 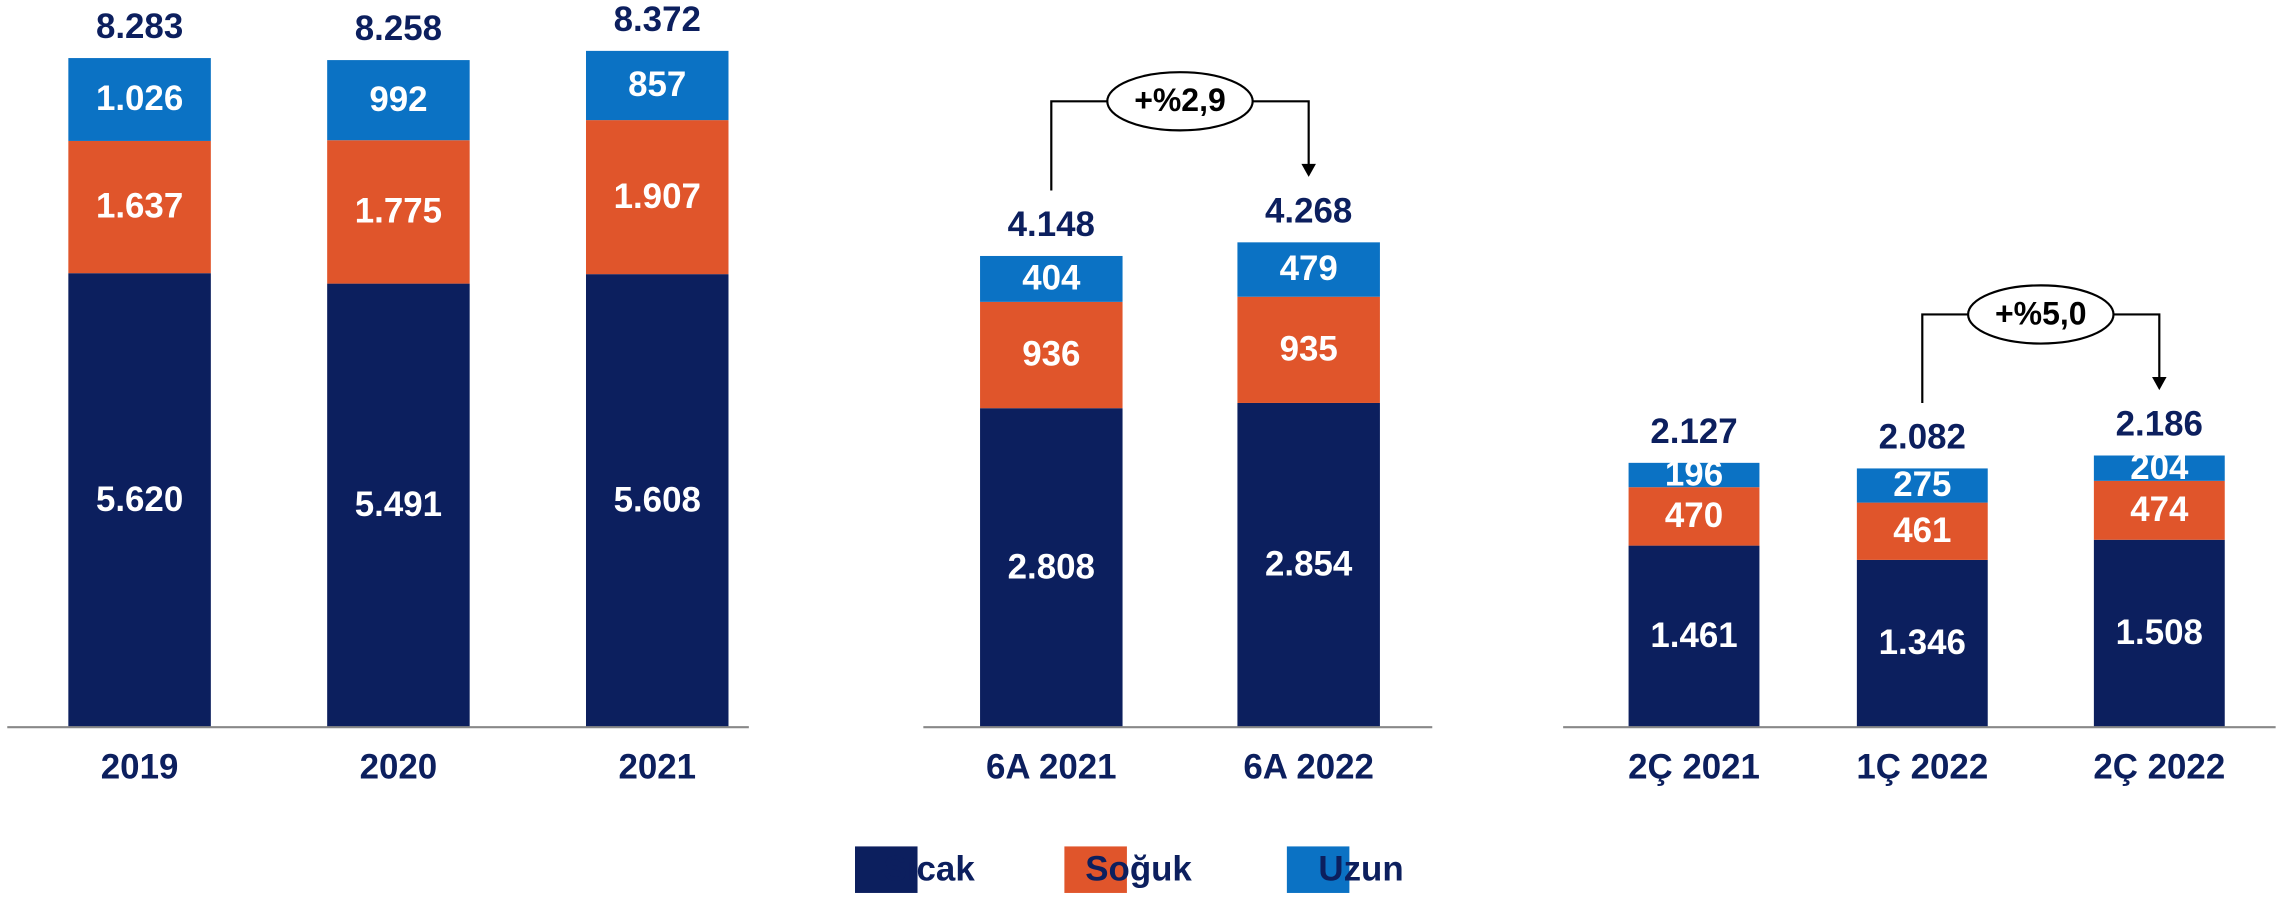 I want to click on total-label: 4.148, so click(x=1051, y=224).